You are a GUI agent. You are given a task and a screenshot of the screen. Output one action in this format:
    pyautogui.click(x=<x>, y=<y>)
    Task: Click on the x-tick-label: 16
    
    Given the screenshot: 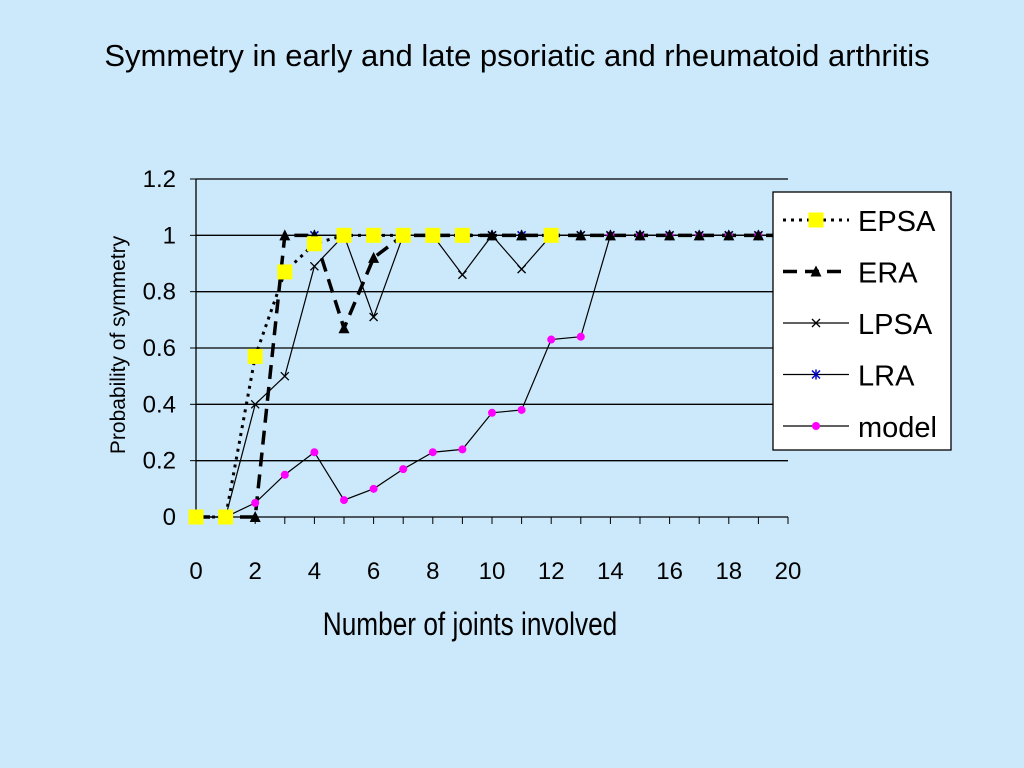 What is the action you would take?
    pyautogui.click(x=669, y=571)
    